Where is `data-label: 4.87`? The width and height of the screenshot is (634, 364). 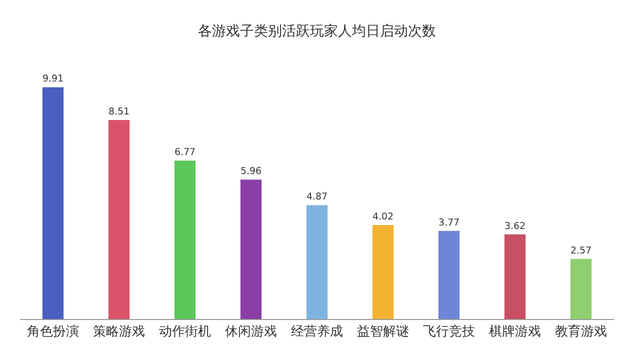
data-label: 4.87 is located at coordinates (317, 197).